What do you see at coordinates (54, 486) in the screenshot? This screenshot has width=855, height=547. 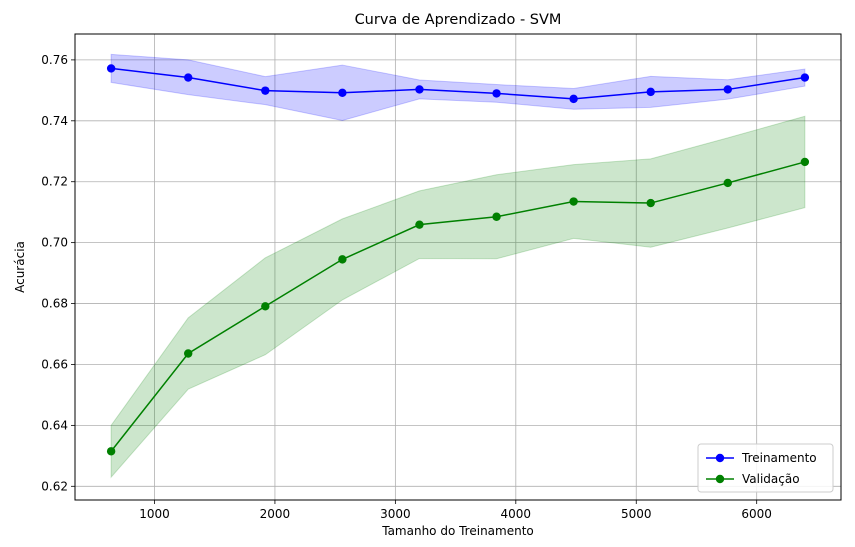 I see `y-tick-label: 0.62` at bounding box center [54, 486].